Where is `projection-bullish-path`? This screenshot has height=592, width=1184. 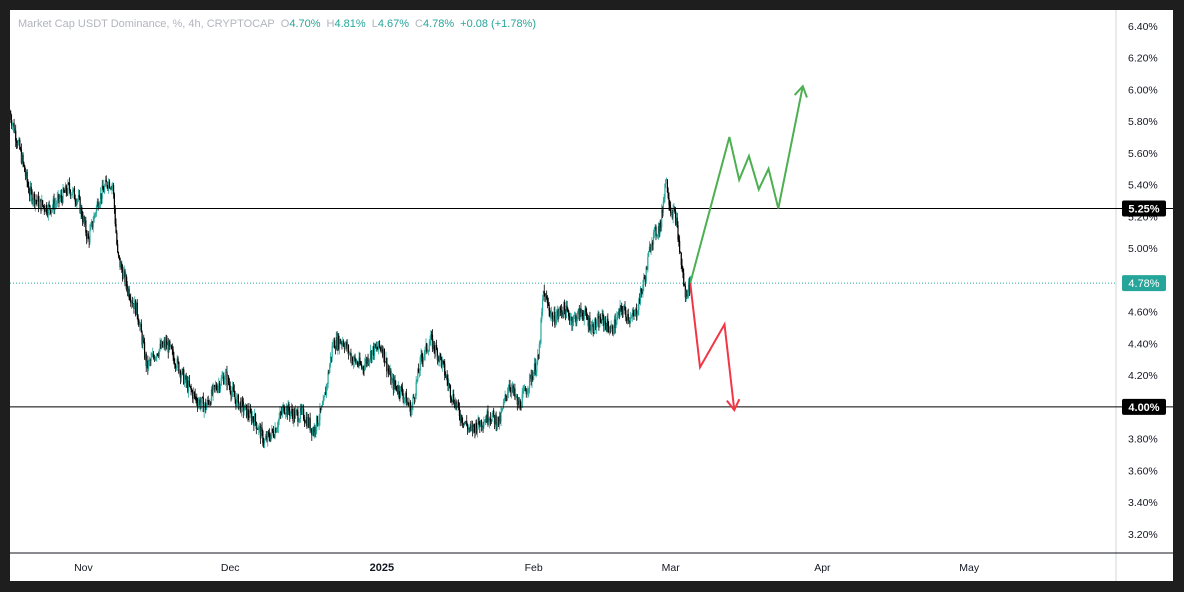 projection-bullish-path is located at coordinates (746, 185).